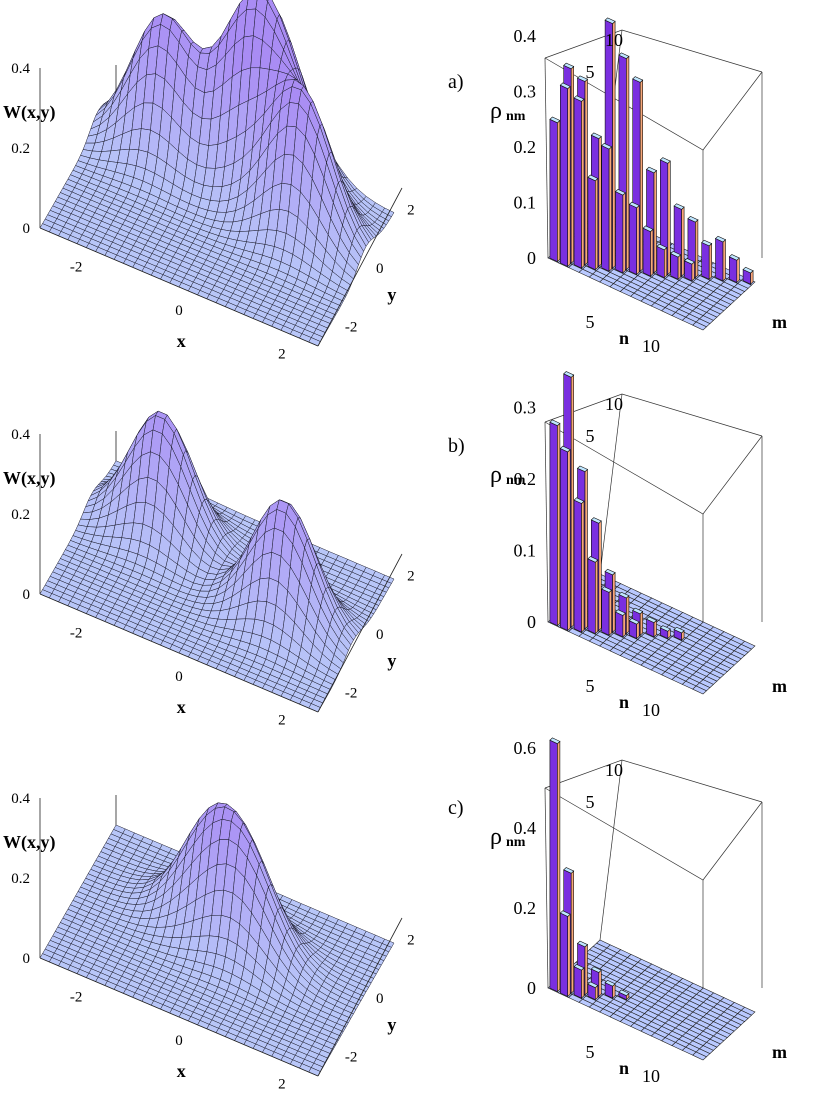  Describe the element at coordinates (179, 1017) in the screenshot. I see `front-edge-x` at that location.